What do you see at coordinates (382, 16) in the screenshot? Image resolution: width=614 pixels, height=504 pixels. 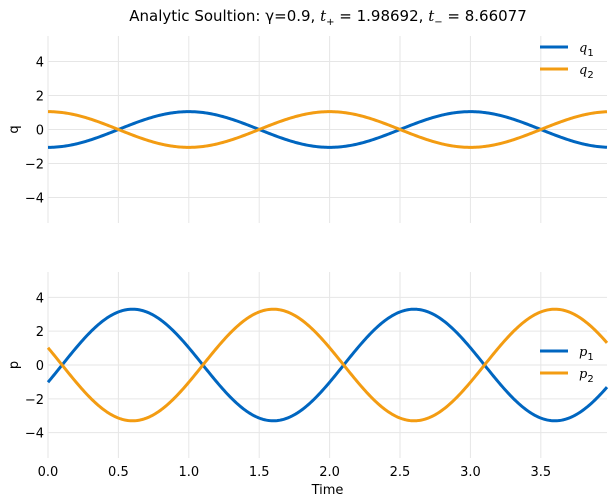 I see `title-tplus-value: = 1.98692,` at bounding box center [382, 16].